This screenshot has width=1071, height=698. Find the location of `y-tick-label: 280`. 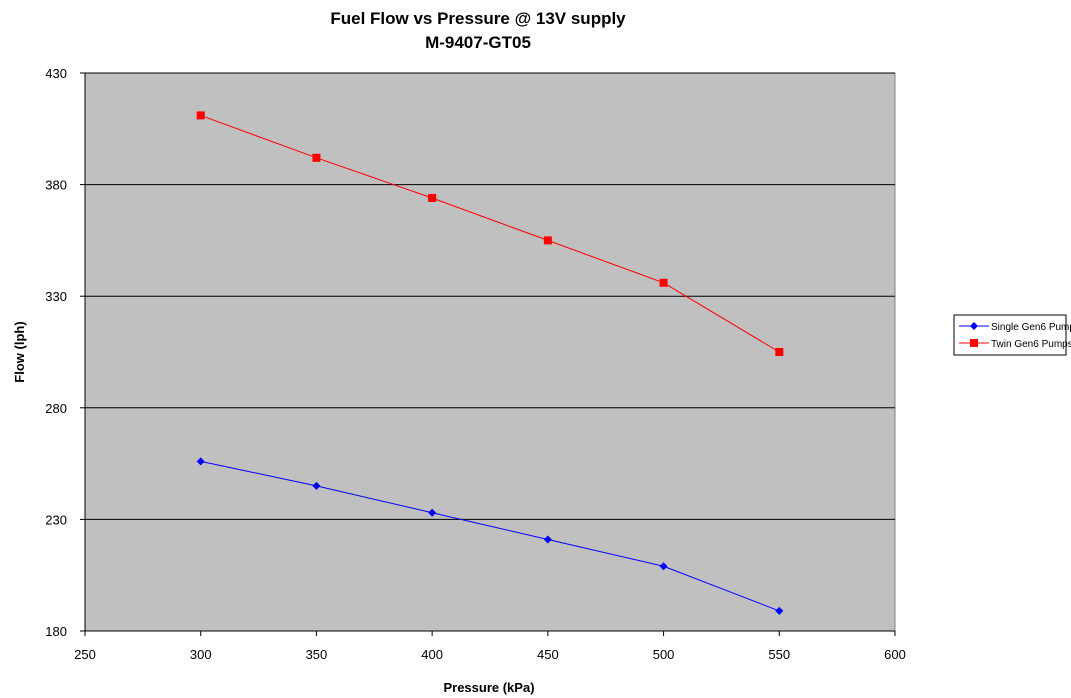

y-tick-label: 280 is located at coordinates (56, 408).